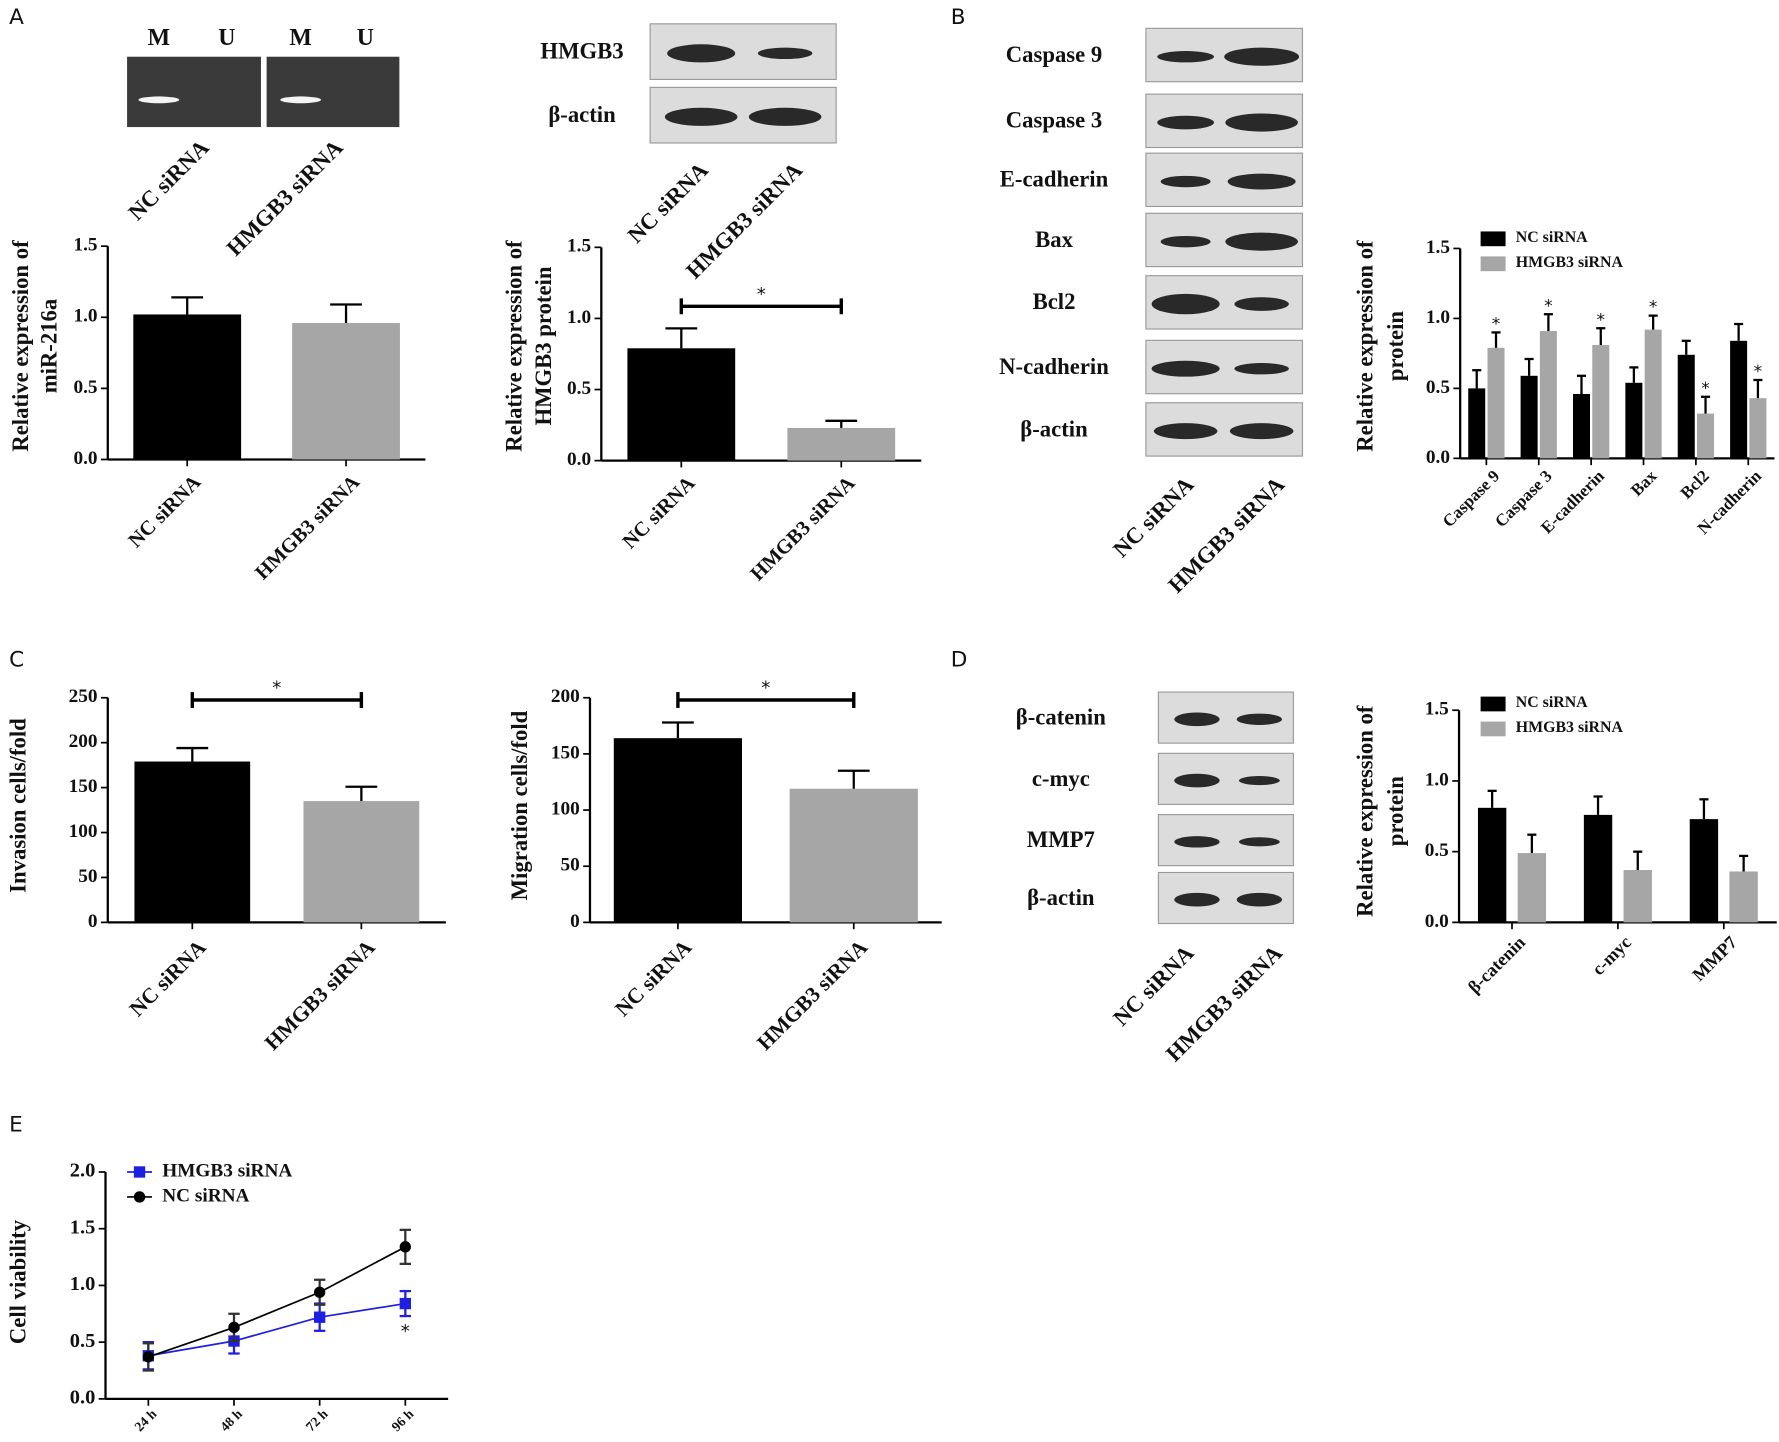 This screenshot has height=1442, width=1779. Describe the element at coordinates (1061, 839) in the screenshot. I see `blot-row-label: MMP7` at that location.